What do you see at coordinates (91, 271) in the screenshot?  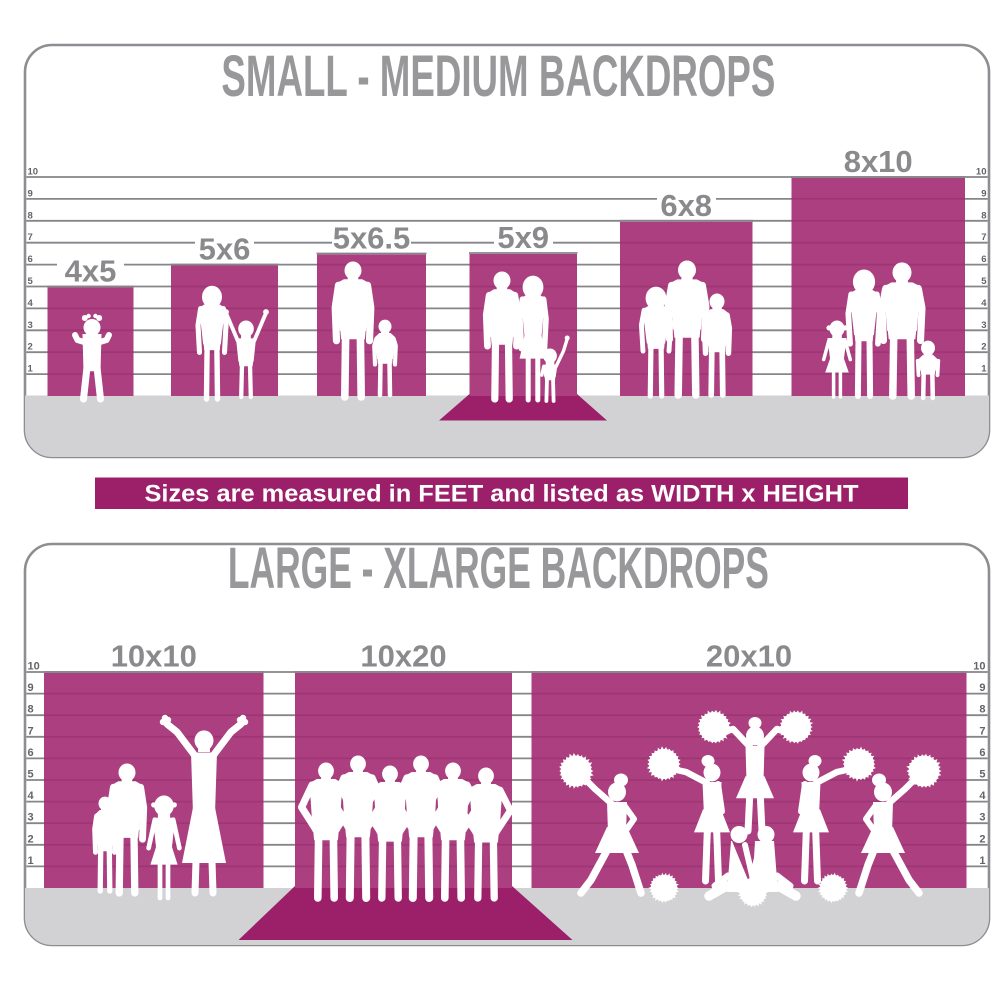 I see `svg-text: 4x5` at bounding box center [91, 271].